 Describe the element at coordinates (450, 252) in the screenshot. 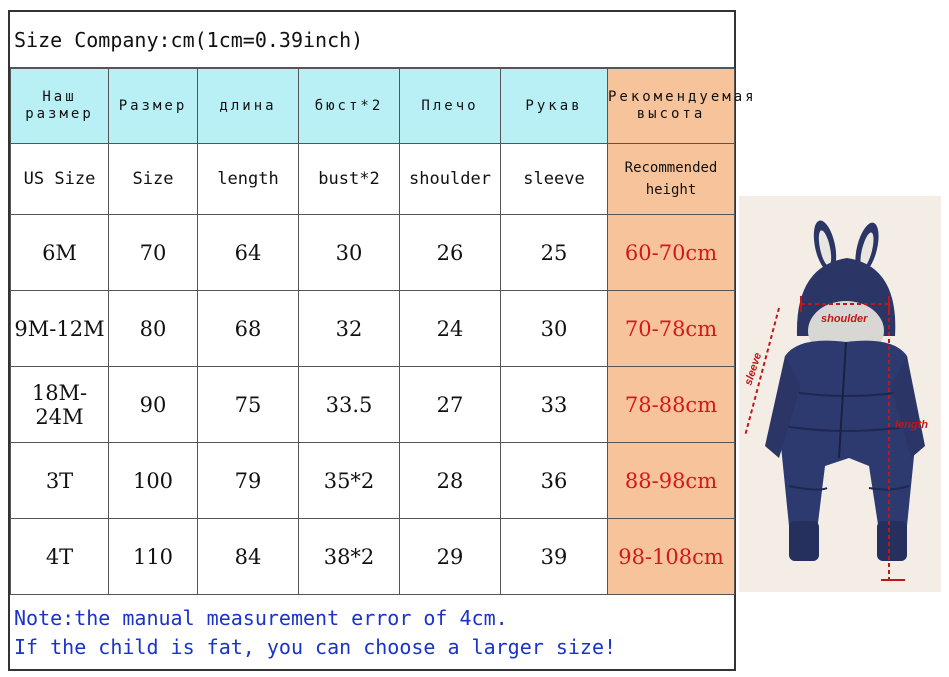

I see `cell-shoulder: 26` at that location.